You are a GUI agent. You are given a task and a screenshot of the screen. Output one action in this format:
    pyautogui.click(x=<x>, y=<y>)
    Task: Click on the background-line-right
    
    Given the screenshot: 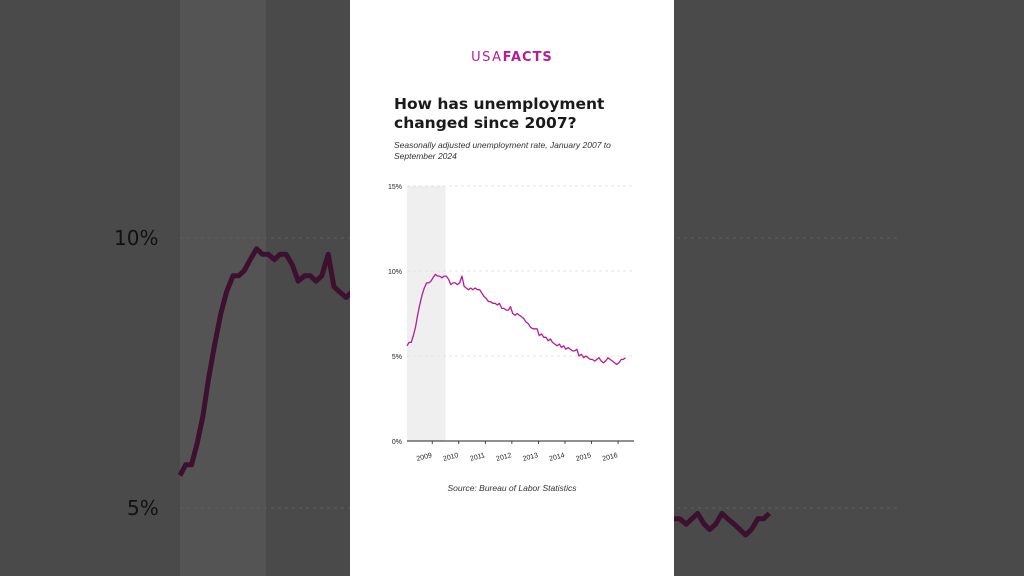 What is the action you would take?
    pyautogui.click(x=723, y=524)
    